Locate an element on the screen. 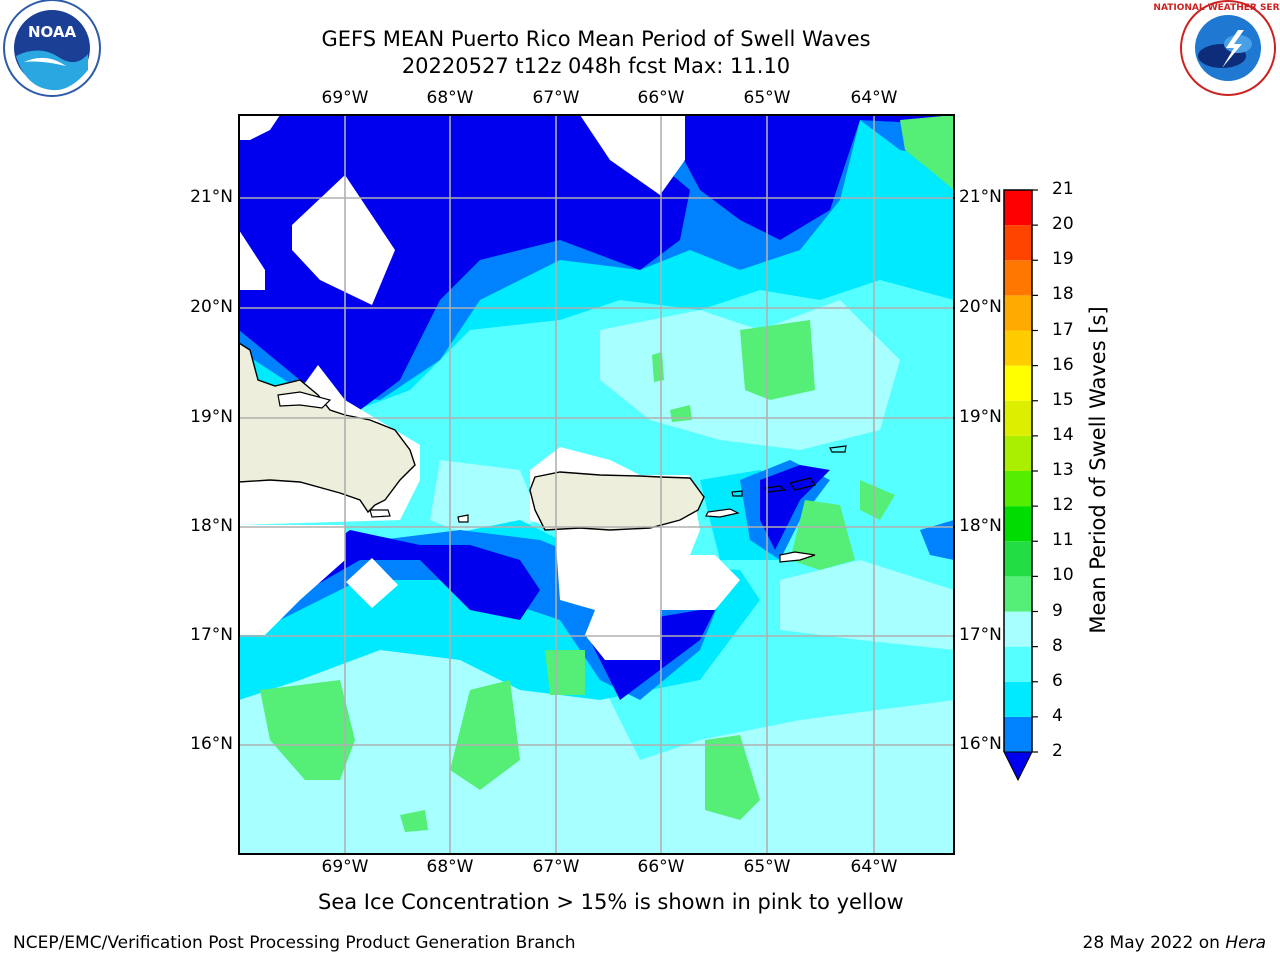 Image resolution: width=1280 pixels, height=960 pixels. lat-tick-right-16: 16°N is located at coordinates (980, 744).